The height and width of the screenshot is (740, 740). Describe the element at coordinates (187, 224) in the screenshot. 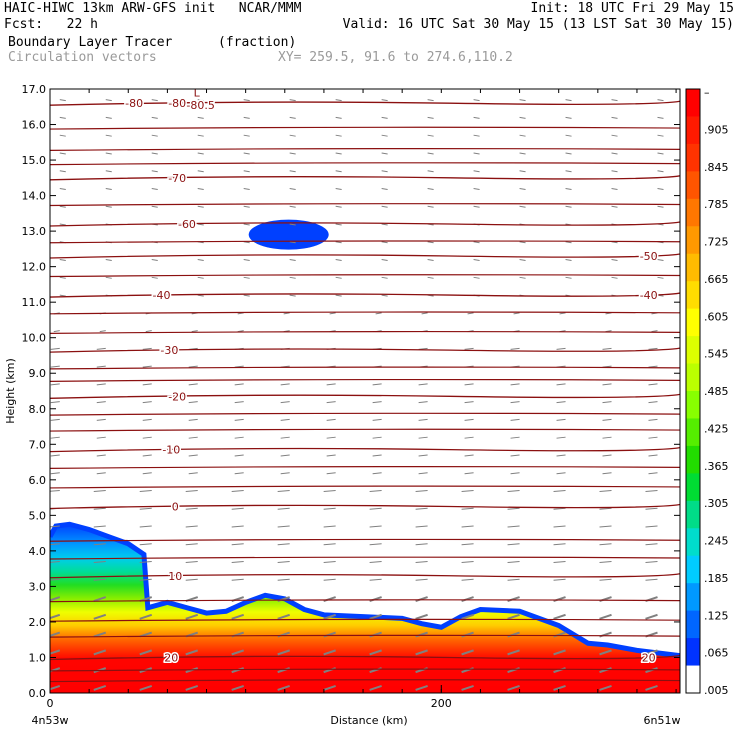

I see `contour-label: -60` at that location.